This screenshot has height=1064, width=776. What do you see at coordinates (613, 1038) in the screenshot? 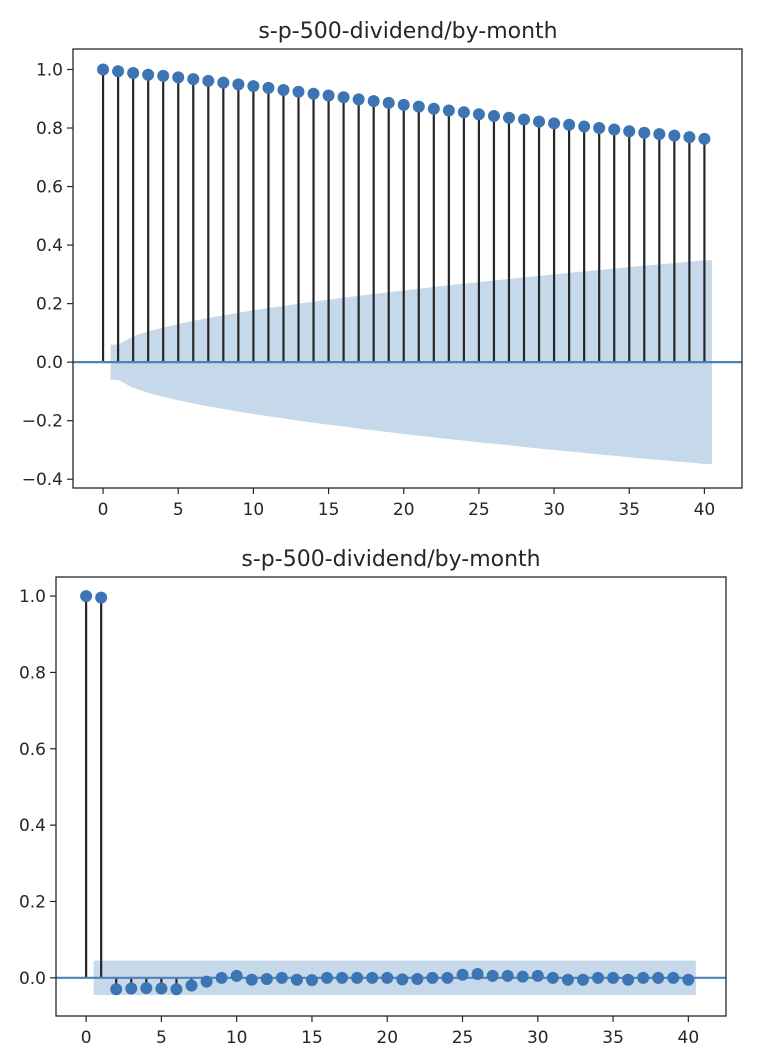
I see `x-tick-label: 35` at bounding box center [613, 1038].